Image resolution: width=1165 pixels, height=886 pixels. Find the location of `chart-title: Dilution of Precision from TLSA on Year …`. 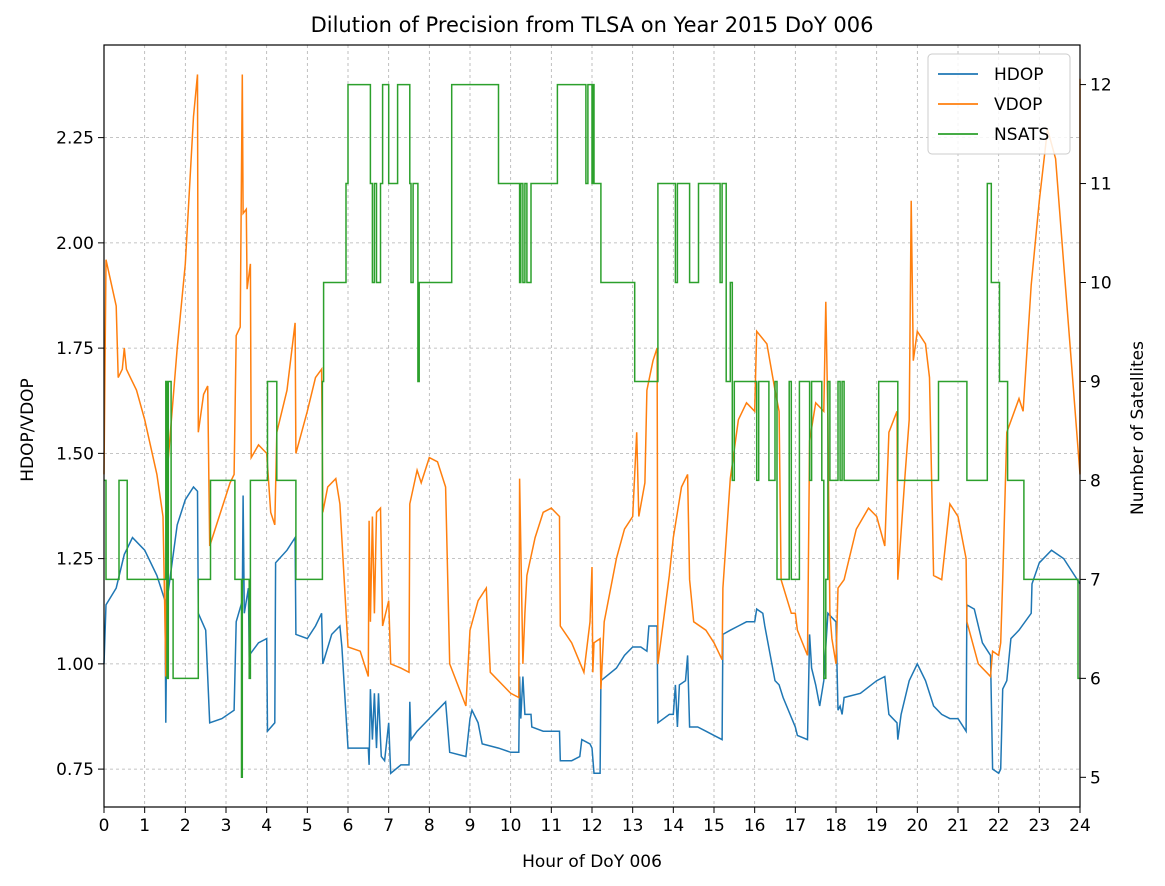

chart-title: Dilution of Precision from TLSA on Year … is located at coordinates (592, 25).